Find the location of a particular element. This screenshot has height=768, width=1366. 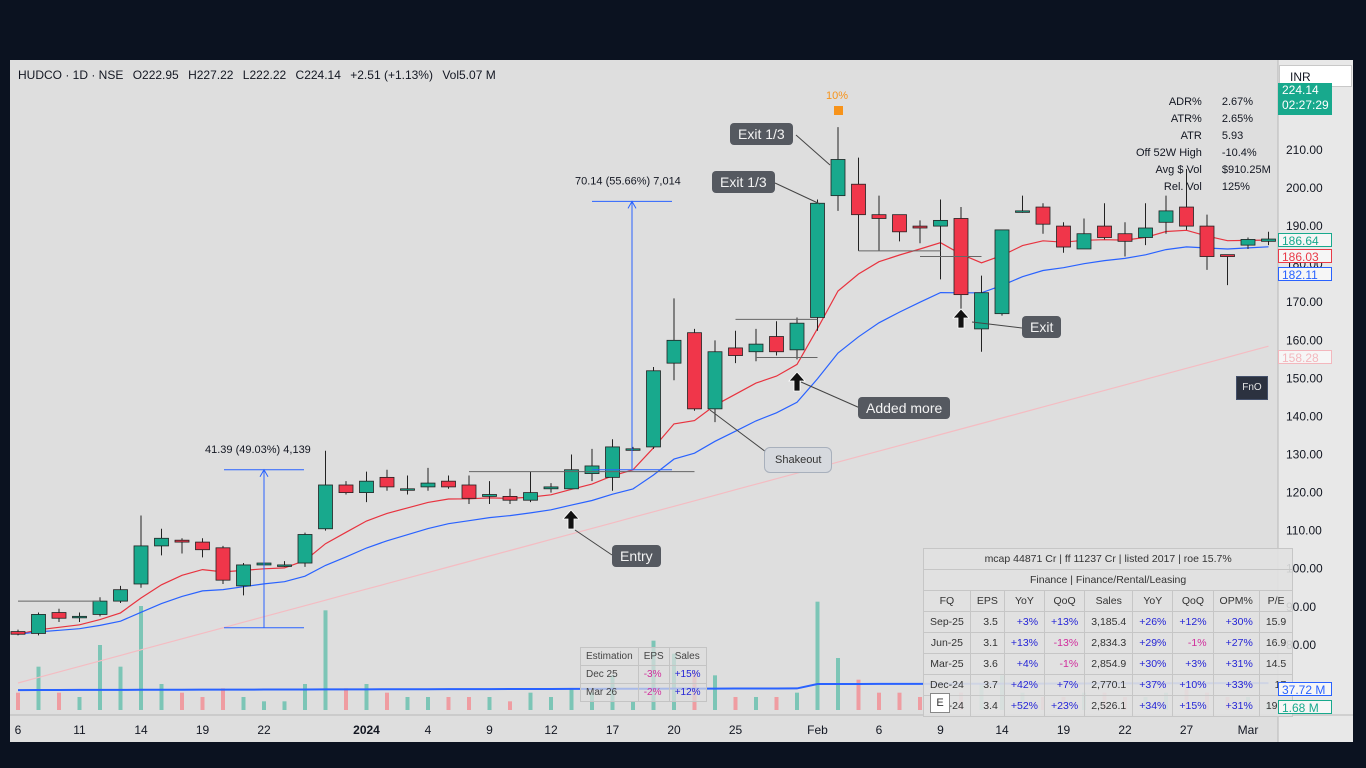

measure-2-arrowhead is located at coordinates (632, 204).